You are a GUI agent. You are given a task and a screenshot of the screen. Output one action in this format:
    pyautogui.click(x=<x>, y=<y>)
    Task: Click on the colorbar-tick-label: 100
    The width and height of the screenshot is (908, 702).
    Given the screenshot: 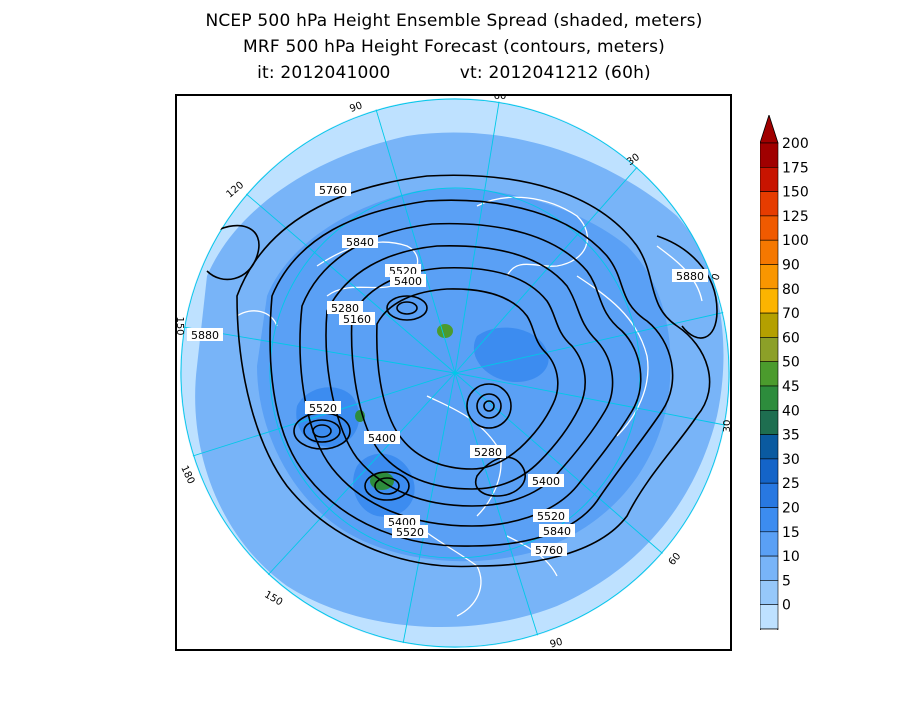 What is the action you would take?
    pyautogui.click(x=795, y=241)
    